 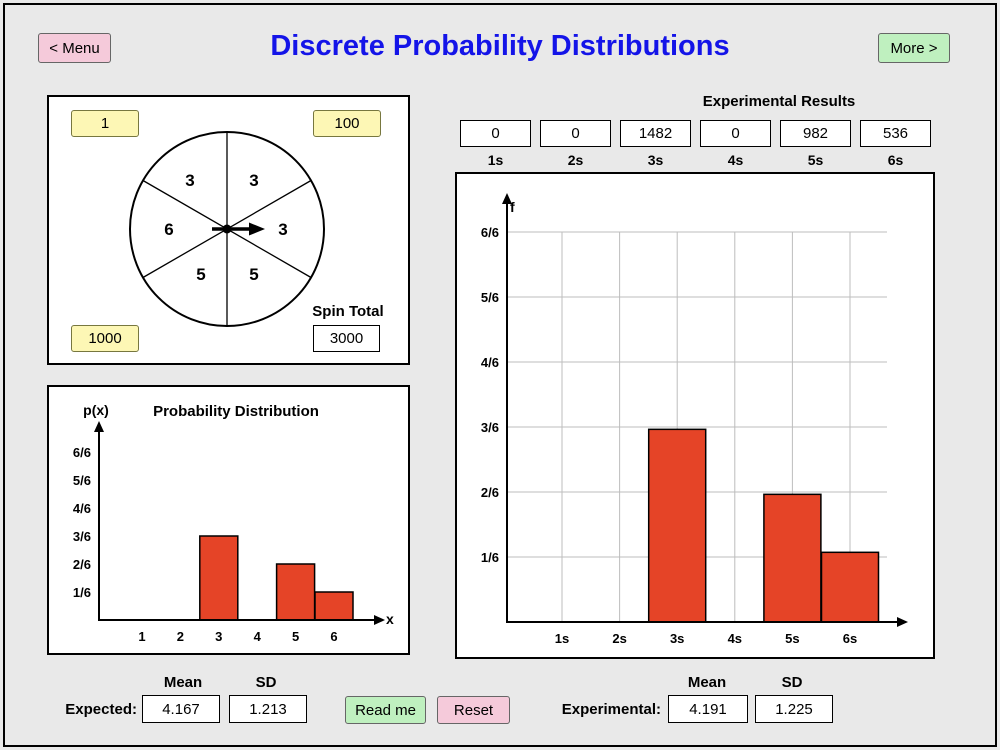 I want to click on spinner-arrow-head, so click(x=257, y=229).